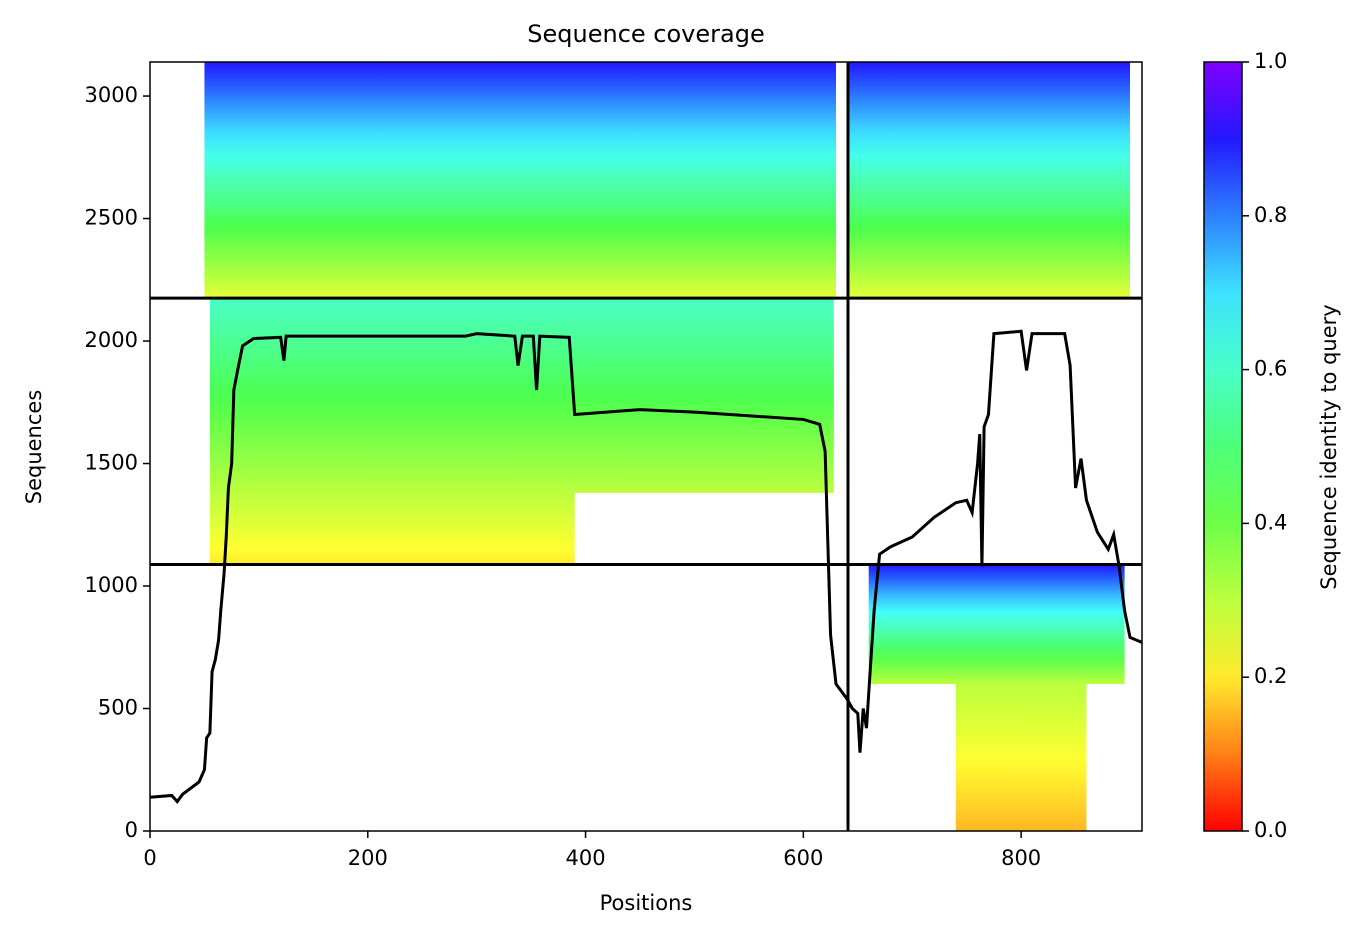 This screenshot has width=1364, height=943. Describe the element at coordinates (131, 830) in the screenshot. I see `y-tick-label: 0` at that location.